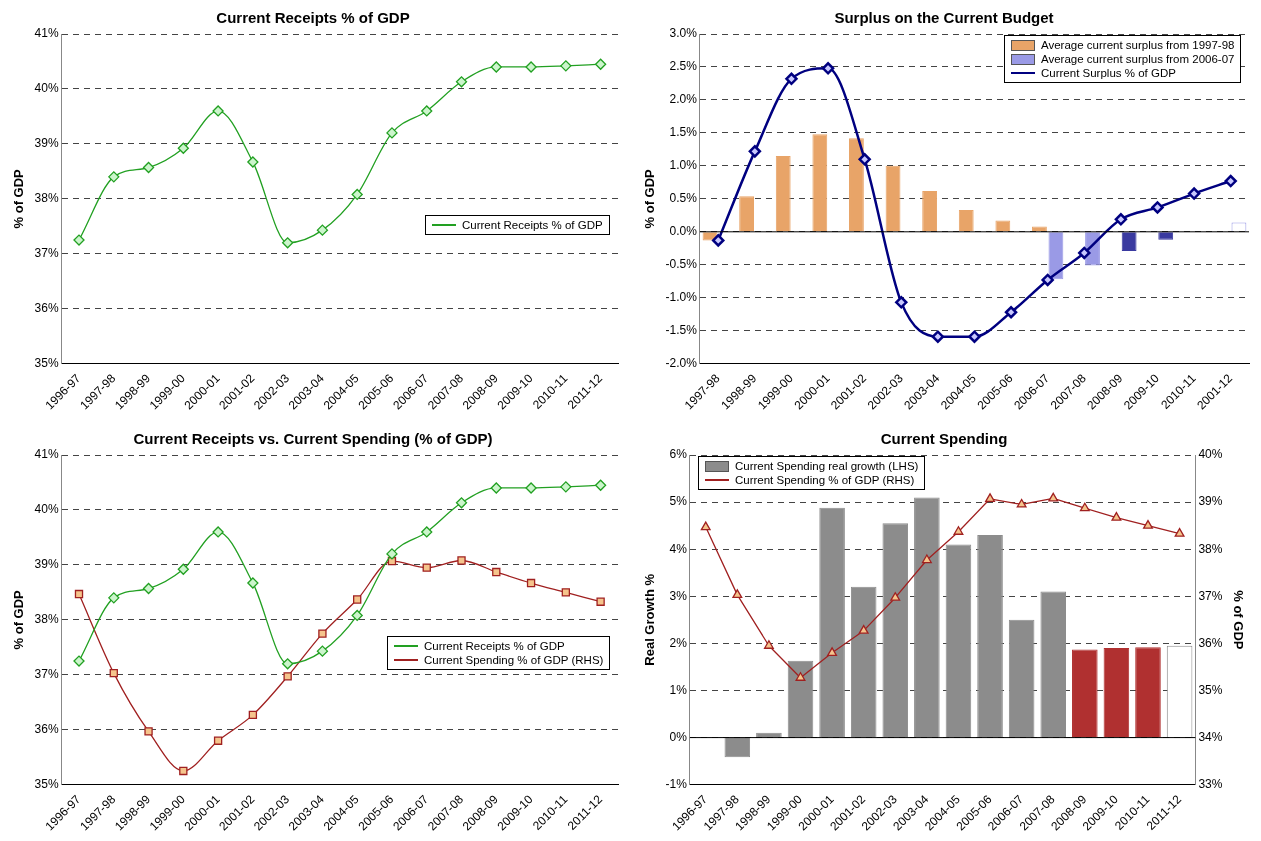 This screenshot has height=841, width=1261. I want to click on y-tick-label: 41%, so click(46, 33).